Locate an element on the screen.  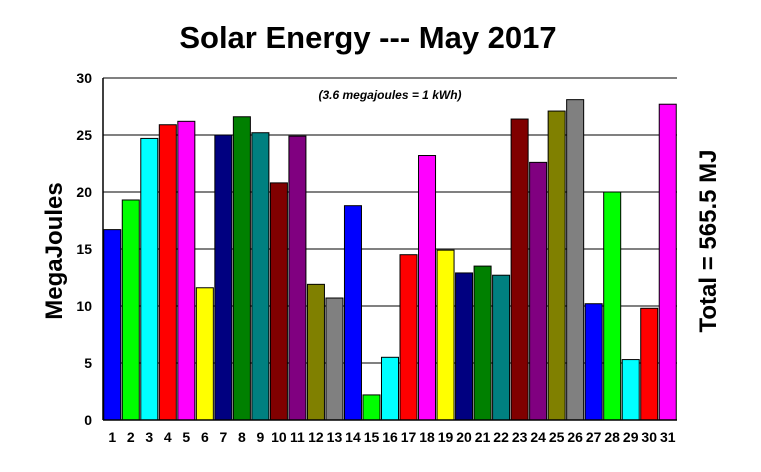
x-tick-label: 8 is located at coordinates (242, 437).